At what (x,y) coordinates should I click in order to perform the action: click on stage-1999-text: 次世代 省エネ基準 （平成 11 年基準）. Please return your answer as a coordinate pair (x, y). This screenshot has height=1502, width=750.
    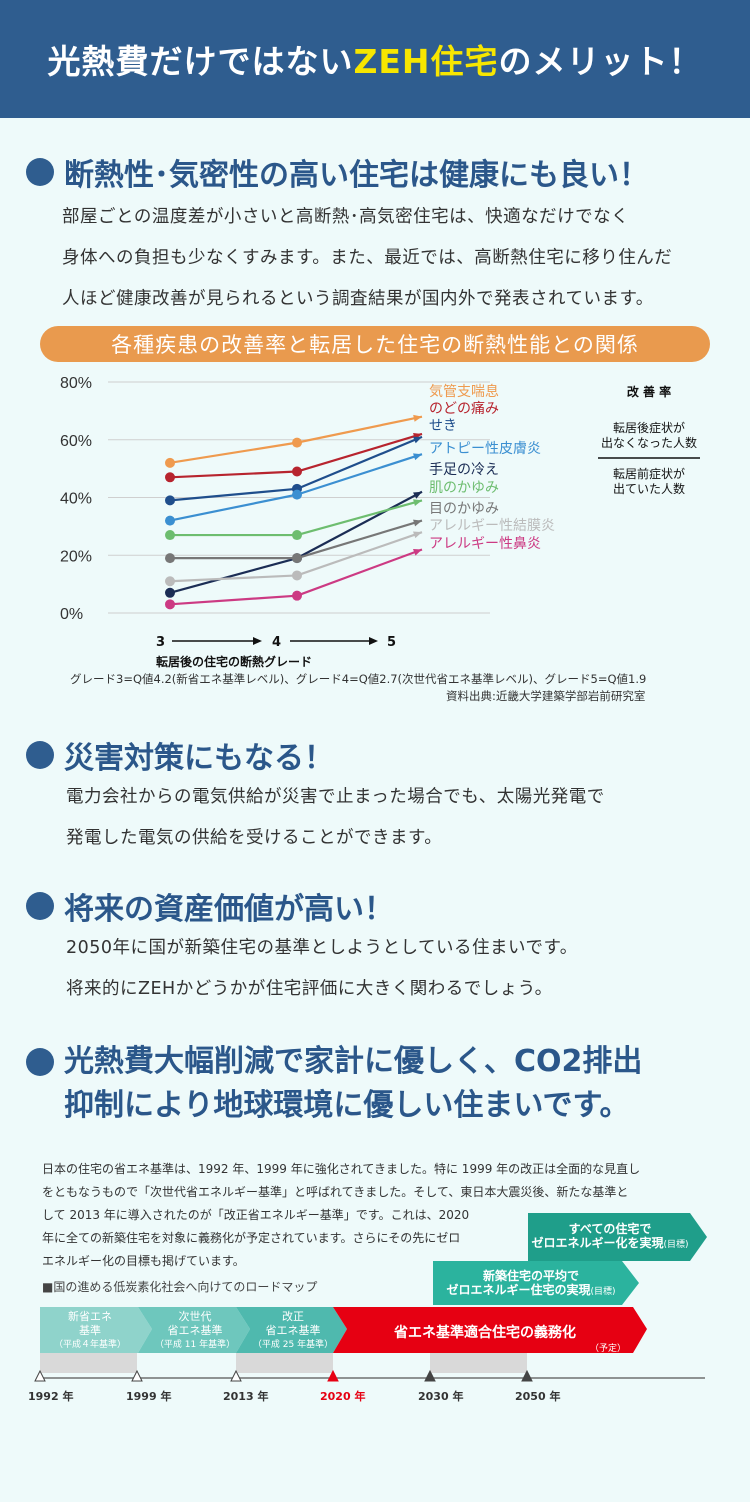
    Looking at the image, I should click on (195, 1331).